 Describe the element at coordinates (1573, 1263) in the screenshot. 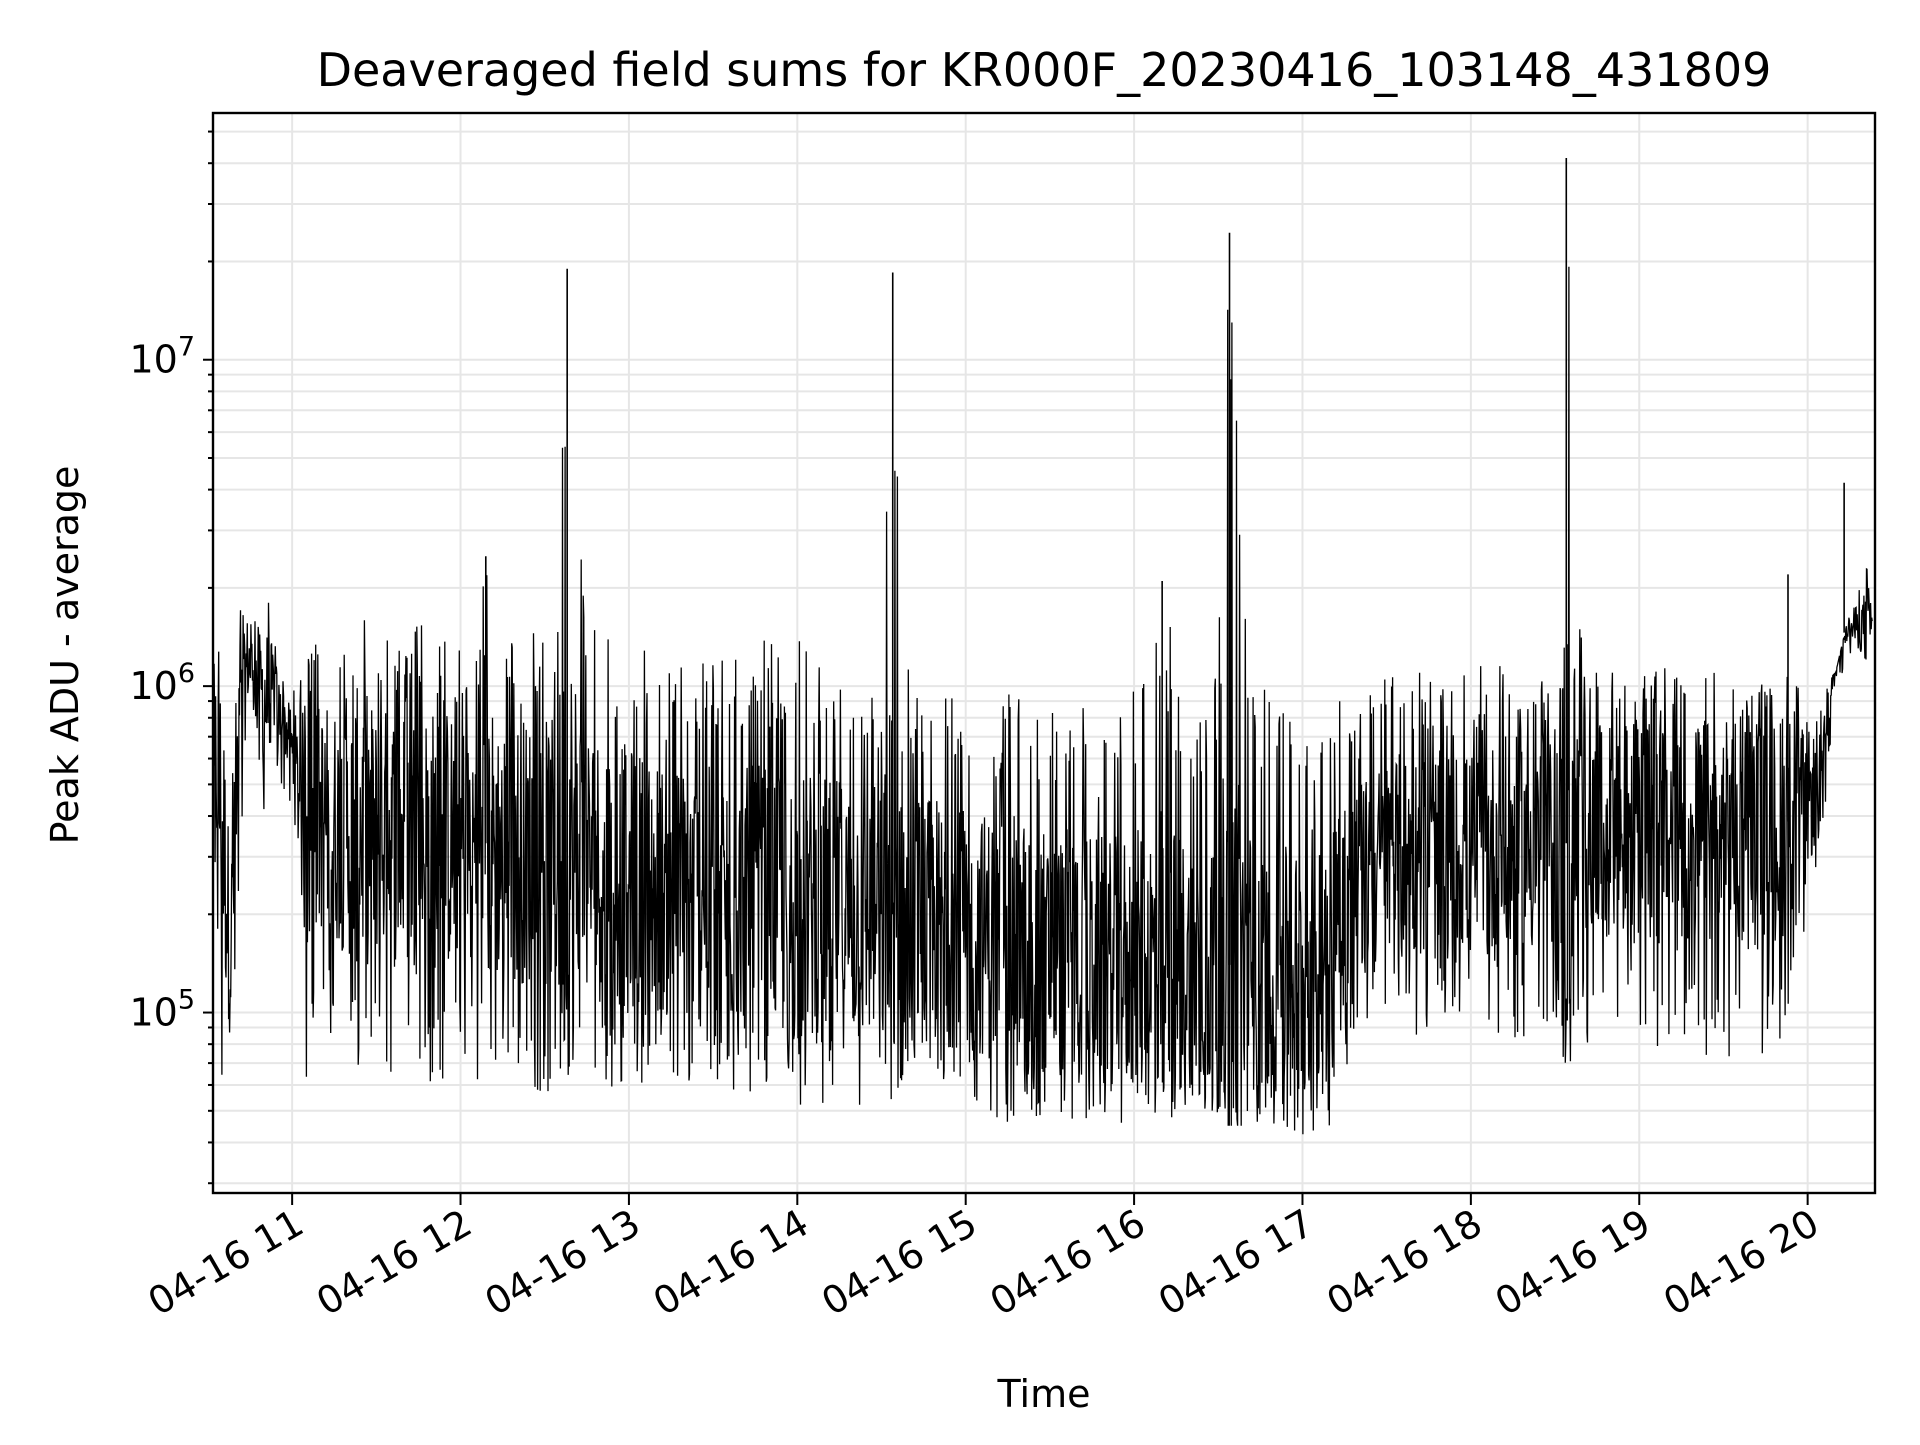

I see `x-tick-label: 04-16 19` at that location.